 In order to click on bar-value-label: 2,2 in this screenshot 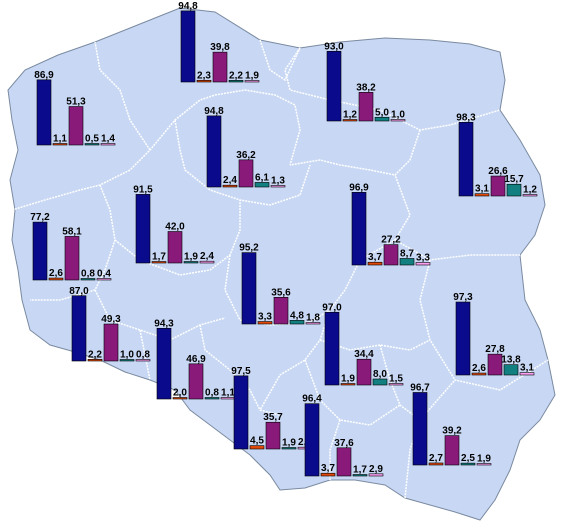, I will do `click(236, 75)`.